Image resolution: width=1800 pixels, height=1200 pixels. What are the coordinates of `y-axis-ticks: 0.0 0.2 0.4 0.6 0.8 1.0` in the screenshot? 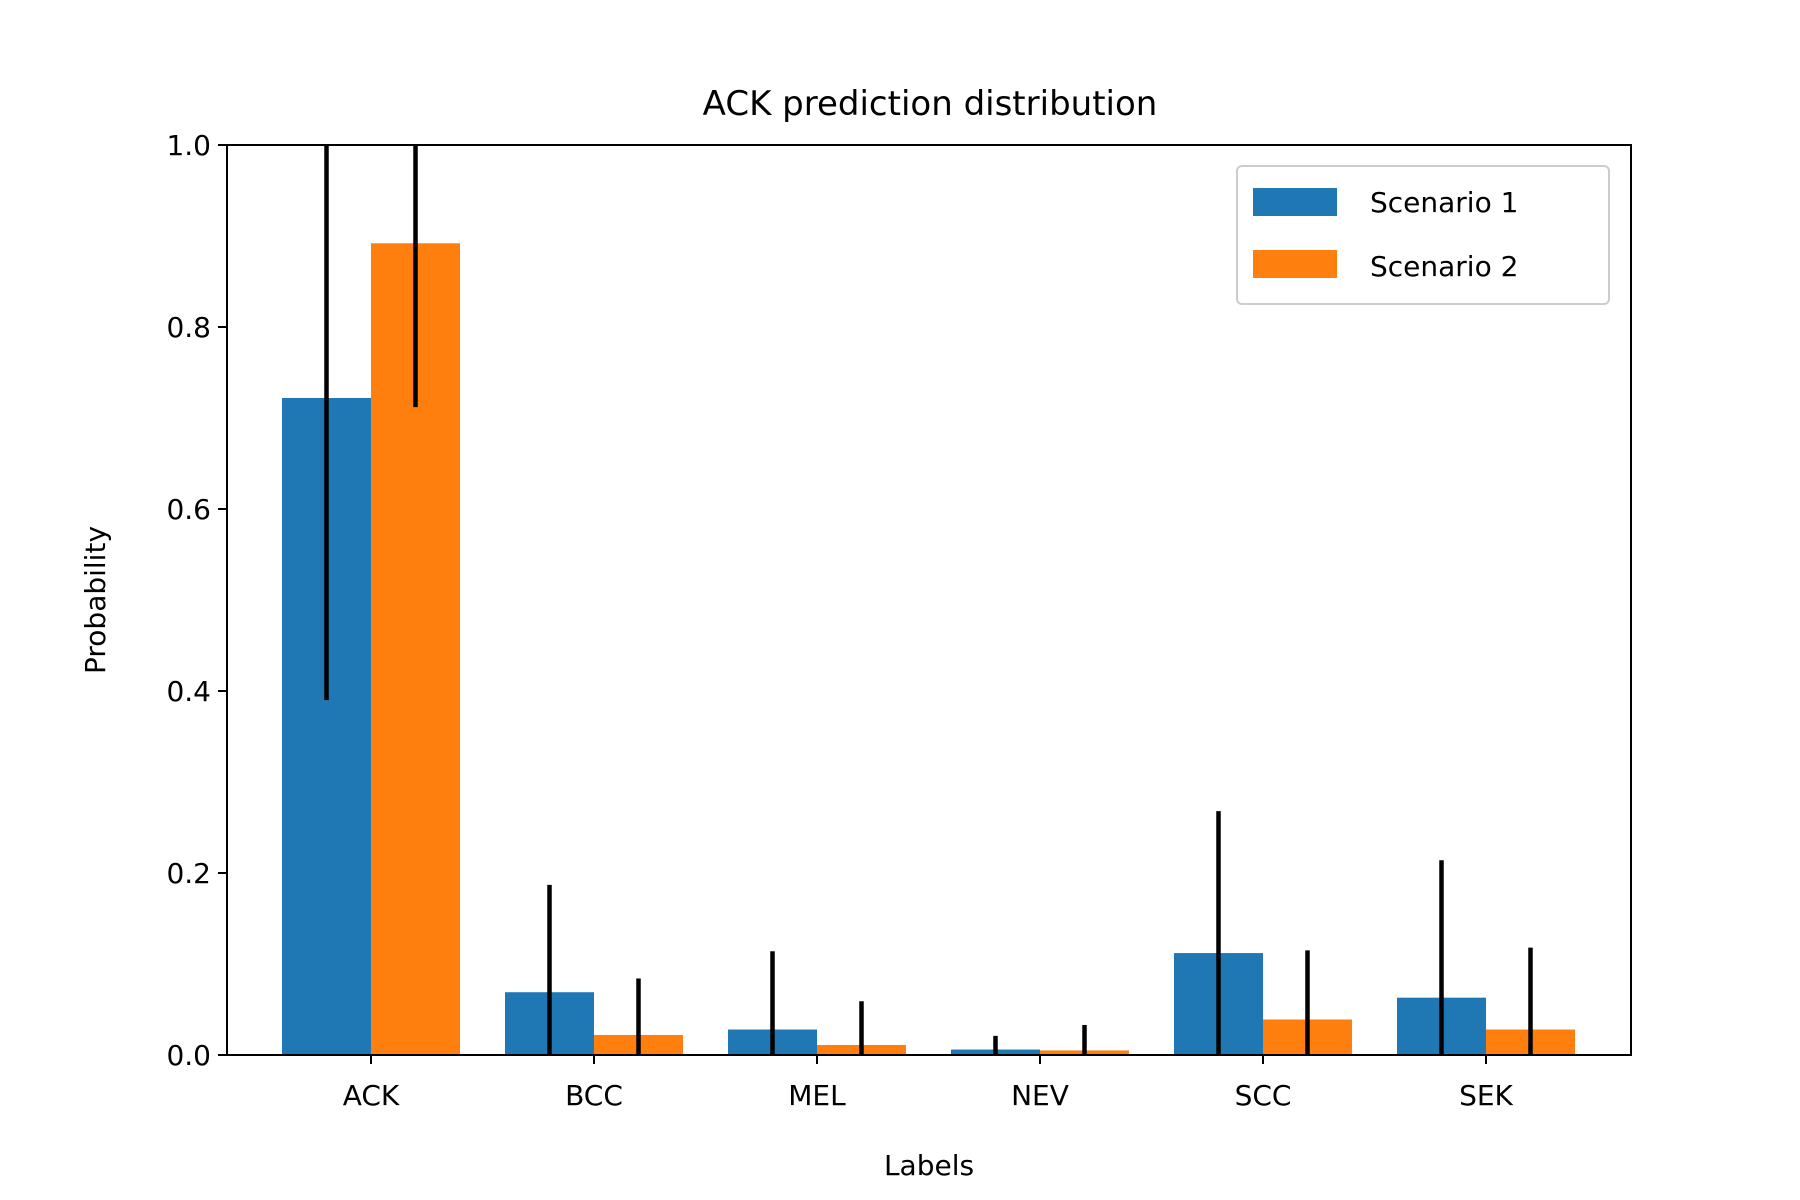 It's located at (196, 600).